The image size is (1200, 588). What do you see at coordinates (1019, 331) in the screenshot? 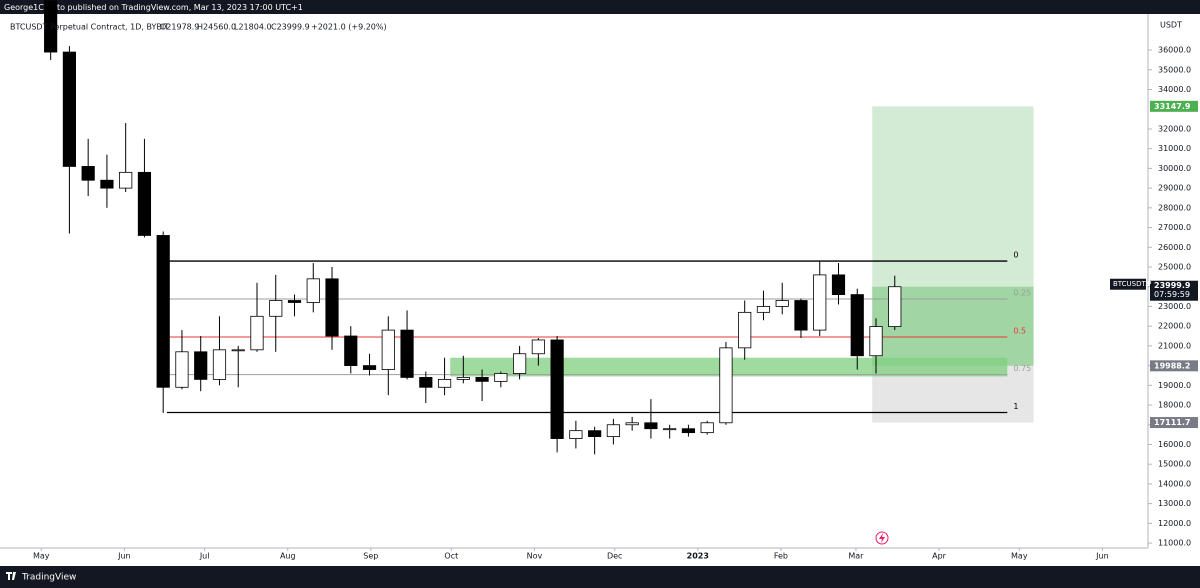
I see `fib-label: 0.5` at bounding box center [1019, 331].